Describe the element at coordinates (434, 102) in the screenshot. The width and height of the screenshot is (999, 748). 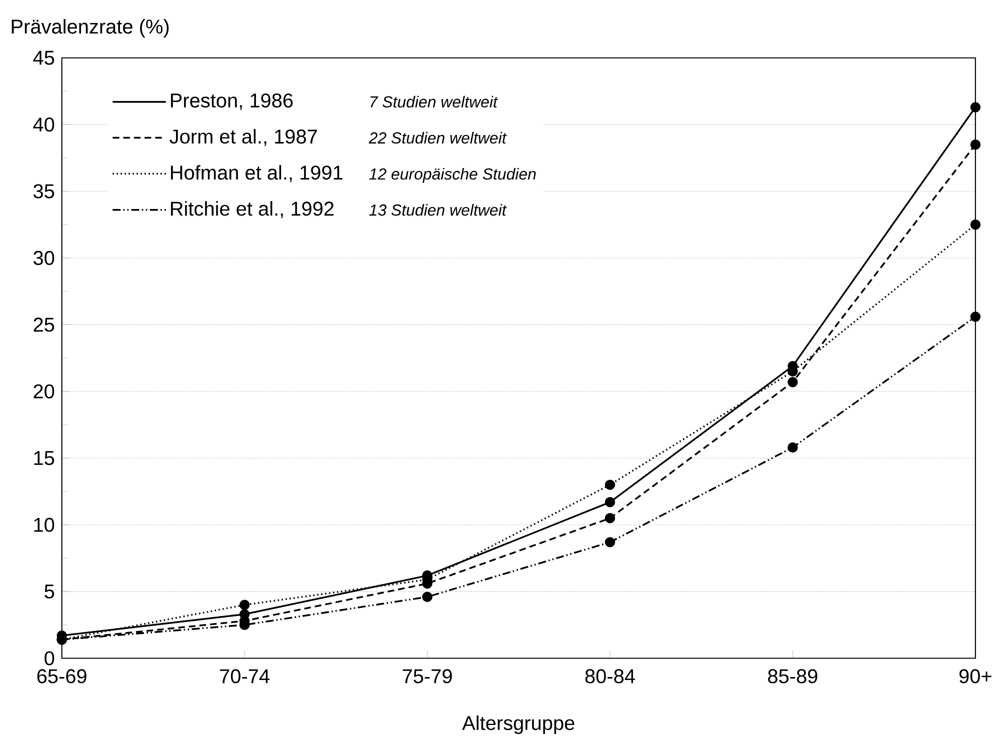
I see `annotation: 7 Studien weltweit` at that location.